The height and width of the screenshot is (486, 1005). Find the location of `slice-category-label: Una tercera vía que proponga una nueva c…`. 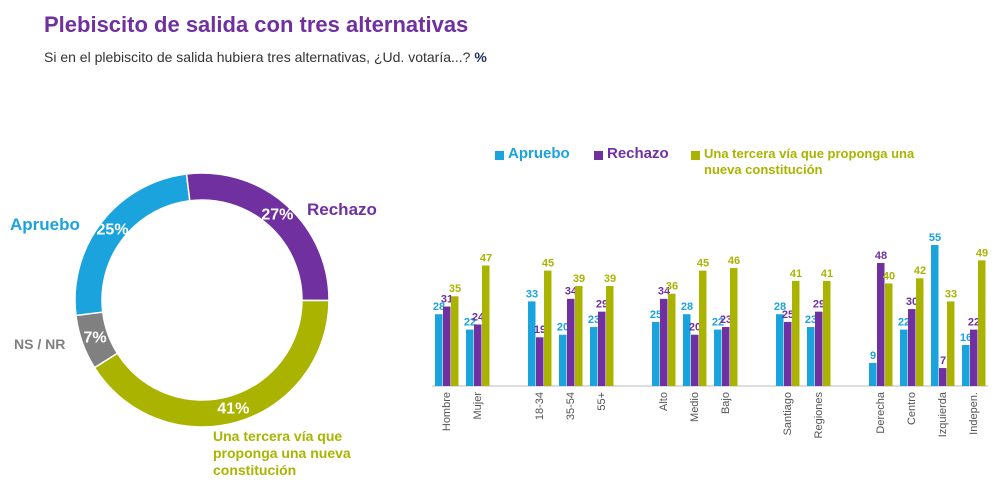

slice-category-label: Una tercera vía que proponga una nueva c… is located at coordinates (282, 453).